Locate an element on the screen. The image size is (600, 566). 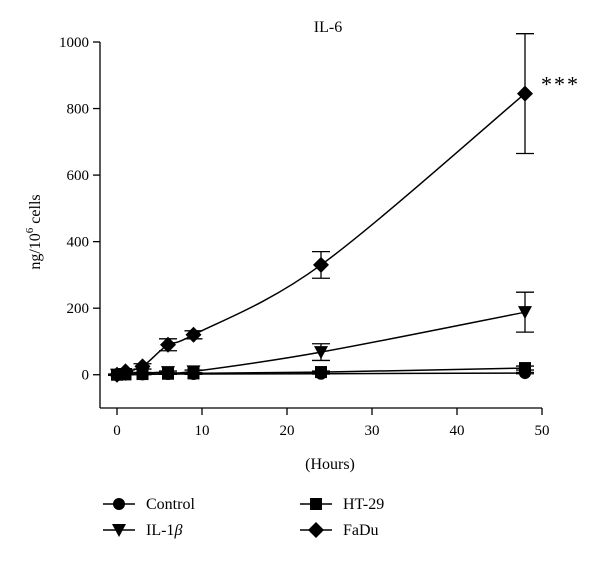
significance-annotation: *** is located at coordinates (560, 84).